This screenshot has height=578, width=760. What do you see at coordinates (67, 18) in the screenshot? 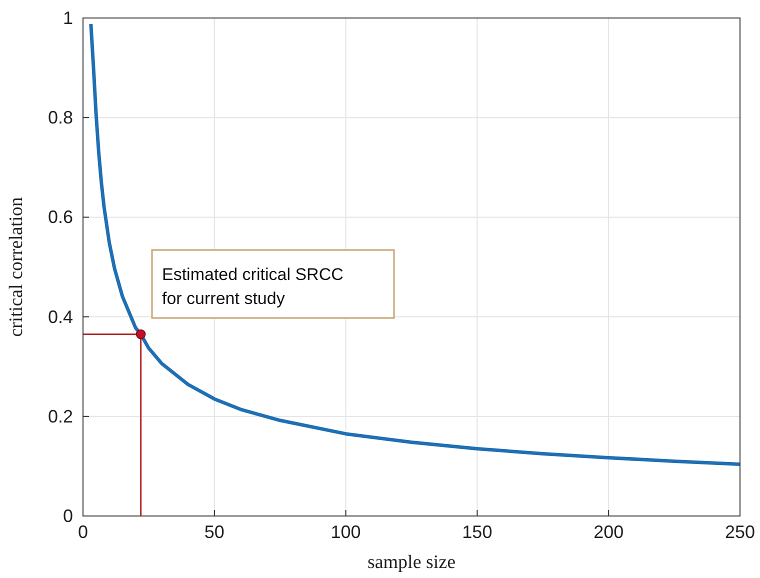
I see `y-tick-label: 1` at bounding box center [67, 18].